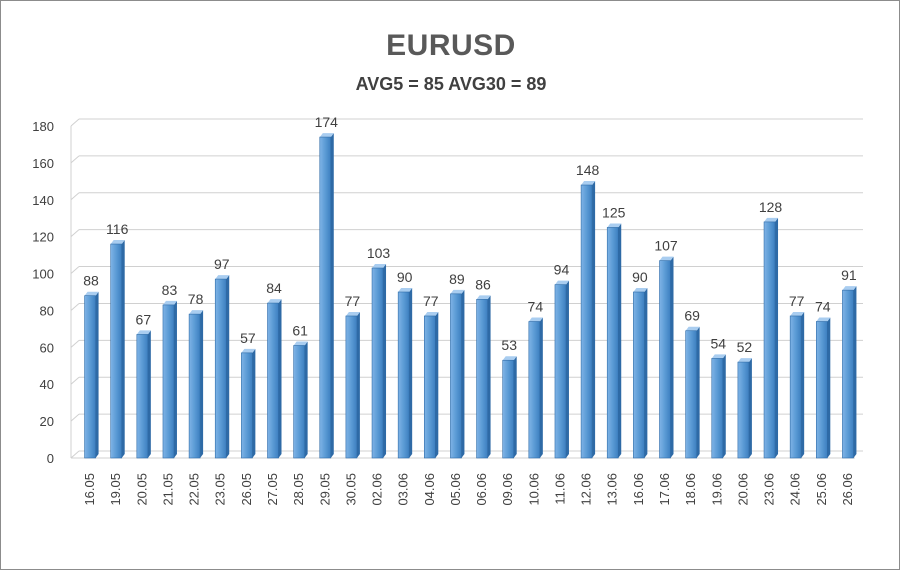 Image resolution: width=900 pixels, height=571 pixels. Describe the element at coordinates (559, 489) in the screenshot. I see `x-tick-label: 11.06` at that location.